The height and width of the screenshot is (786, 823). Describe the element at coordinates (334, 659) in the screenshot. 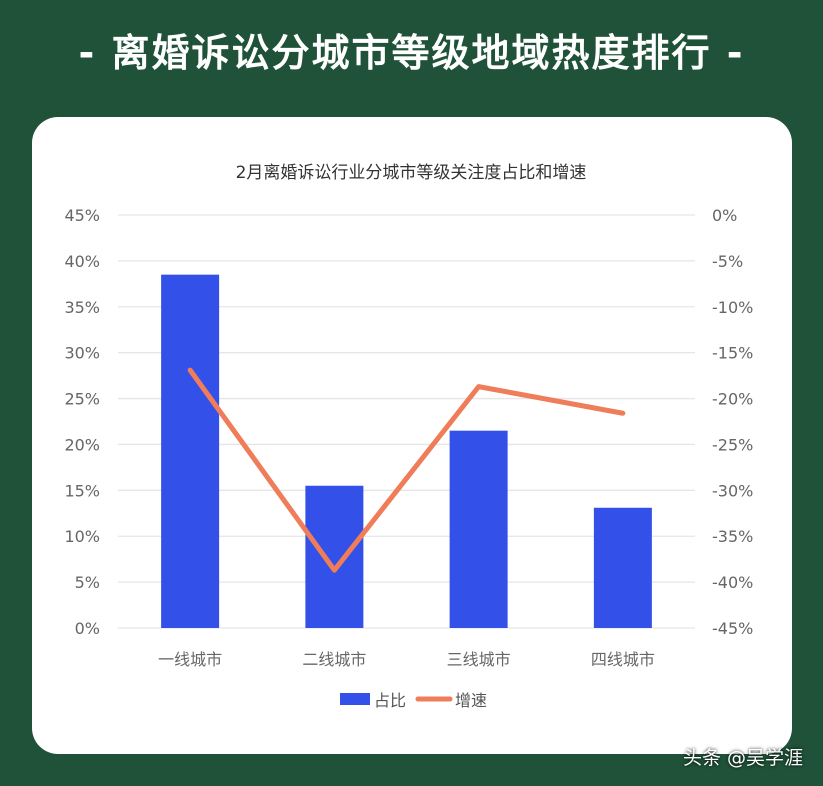

I see `category-label: 二线城市` at that location.